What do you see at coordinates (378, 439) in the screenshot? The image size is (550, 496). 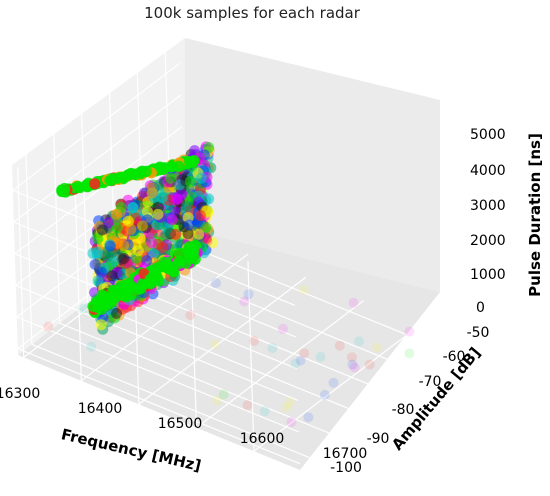 I see `y-tick-label: -90` at bounding box center [378, 439].